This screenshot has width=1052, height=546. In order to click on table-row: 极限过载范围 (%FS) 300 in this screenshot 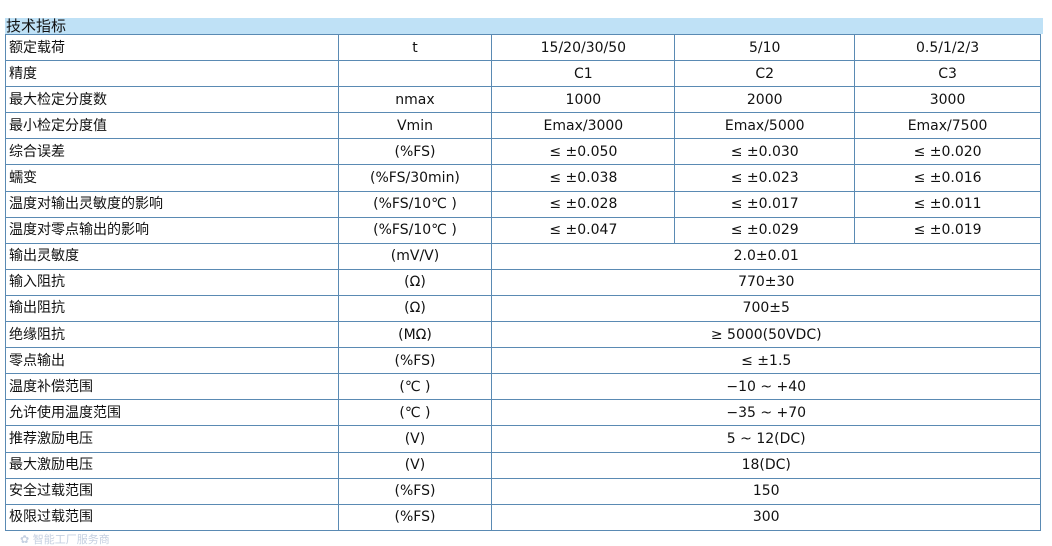, I will do `click(523, 517)`.